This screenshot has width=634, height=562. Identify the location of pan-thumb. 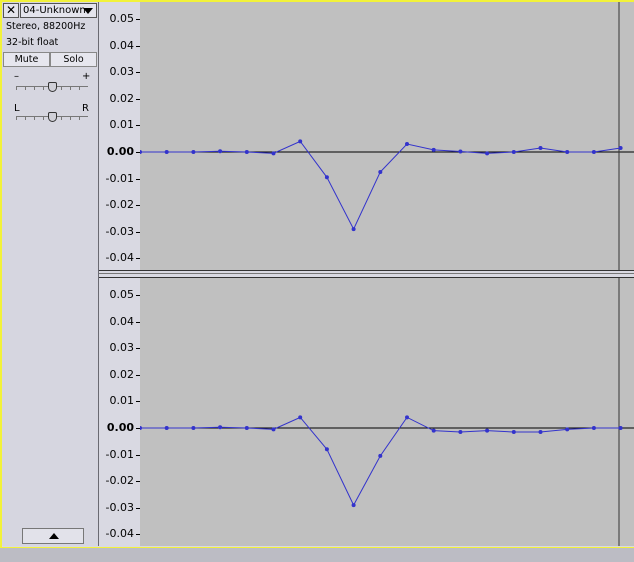
(52, 117).